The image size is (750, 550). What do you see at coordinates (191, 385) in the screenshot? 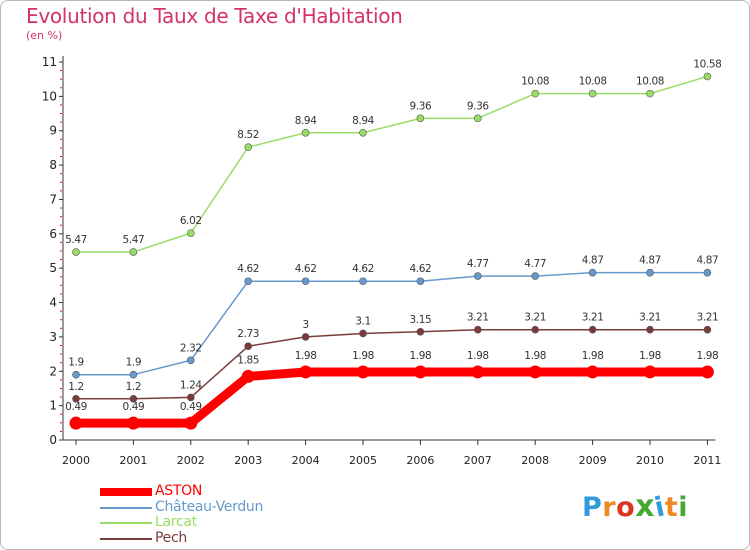
I see `data-label: 1.24` at bounding box center [191, 385].